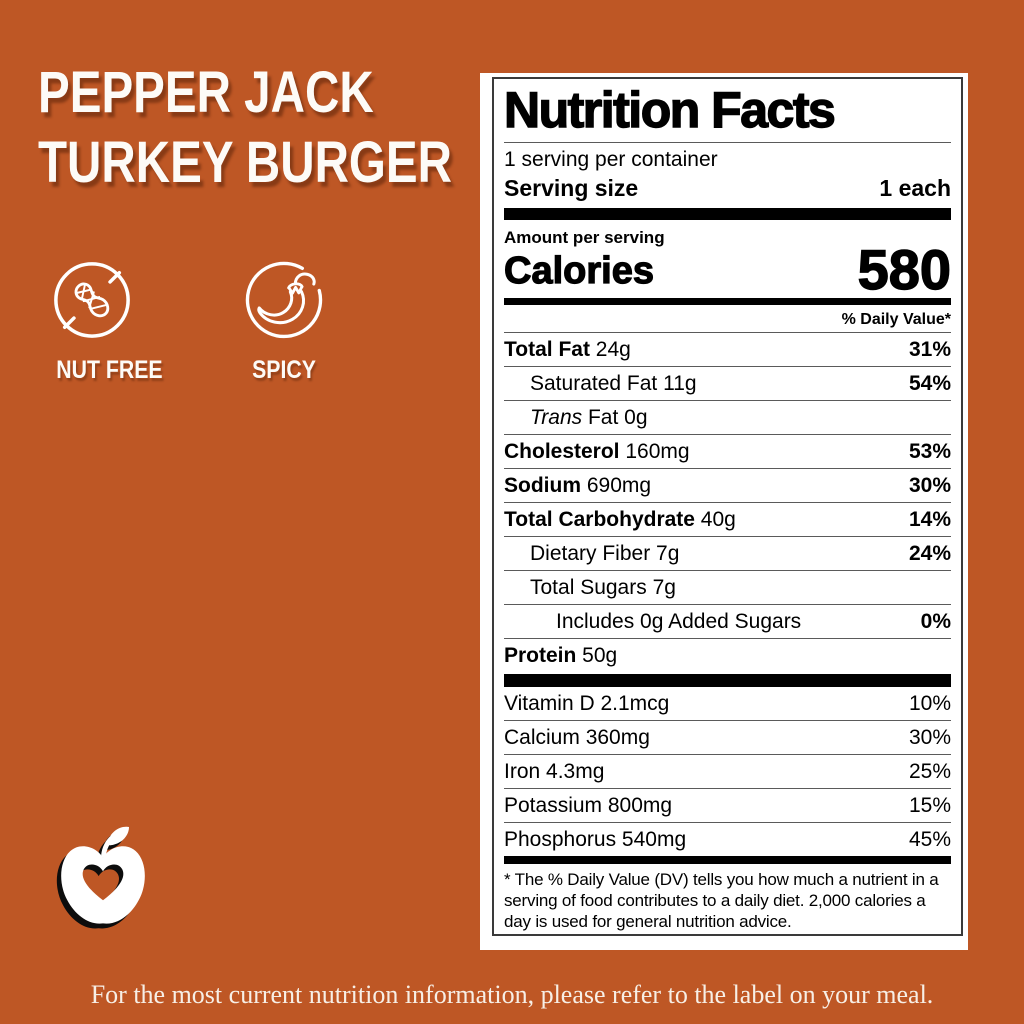 Image resolution: width=1024 pixels, height=1024 pixels. I want to click on nutrient-name: Saturated Fat 11g, so click(613, 383).